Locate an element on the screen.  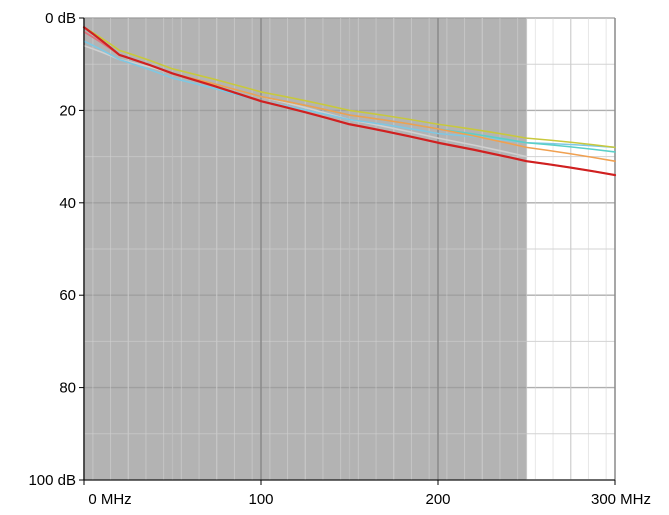
y-tick-label: 20 is located at coordinates (67, 110).